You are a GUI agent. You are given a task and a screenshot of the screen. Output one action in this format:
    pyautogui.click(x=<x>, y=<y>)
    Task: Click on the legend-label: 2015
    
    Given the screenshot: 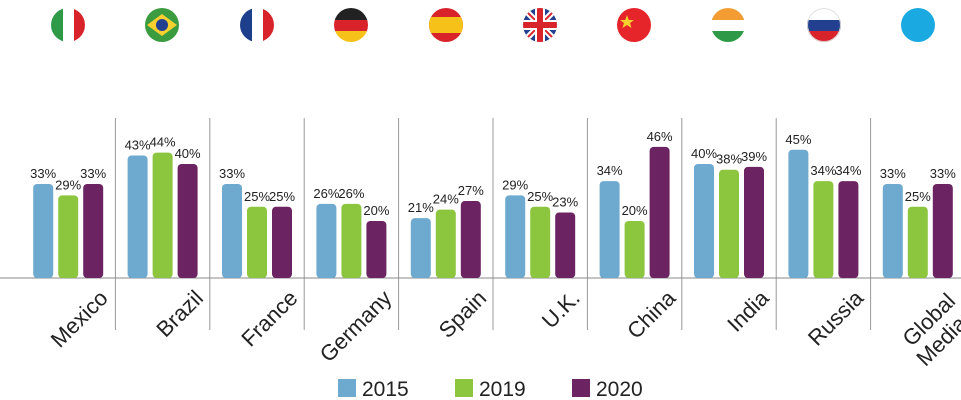 What is the action you would take?
    pyautogui.click(x=385, y=389)
    